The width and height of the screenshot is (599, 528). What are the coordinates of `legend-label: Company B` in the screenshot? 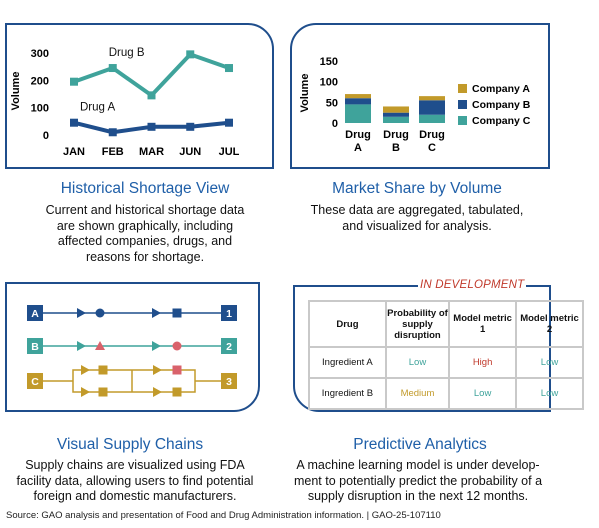 It's located at (501, 105).